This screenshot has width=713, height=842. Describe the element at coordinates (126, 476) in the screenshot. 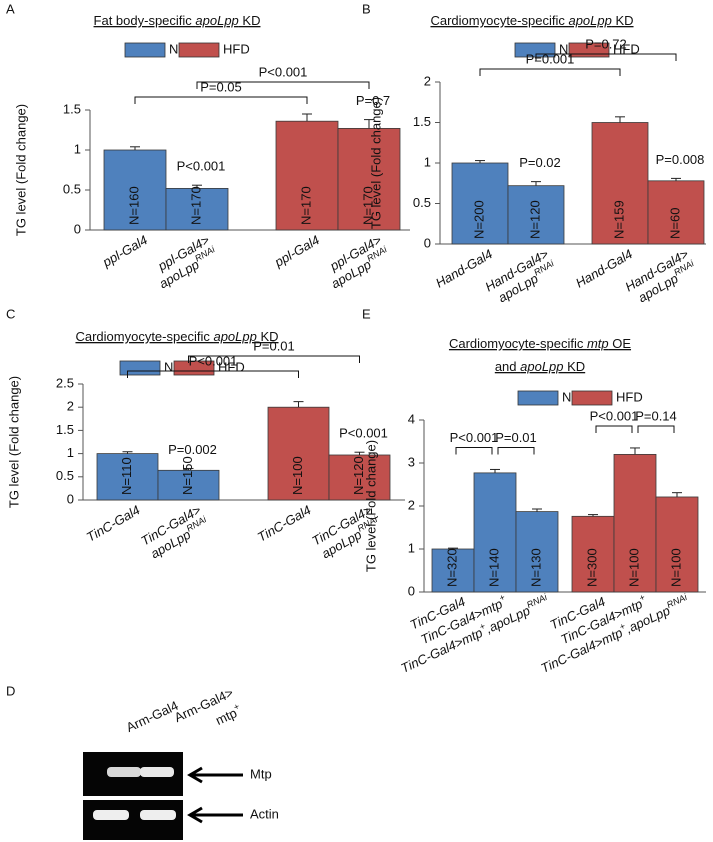

I see `n-label: N=110` at that location.